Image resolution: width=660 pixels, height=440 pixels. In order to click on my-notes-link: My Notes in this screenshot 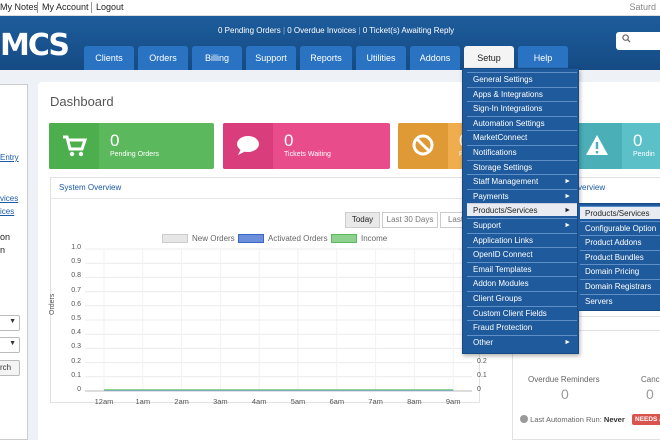, I will do `click(19, 7)`.